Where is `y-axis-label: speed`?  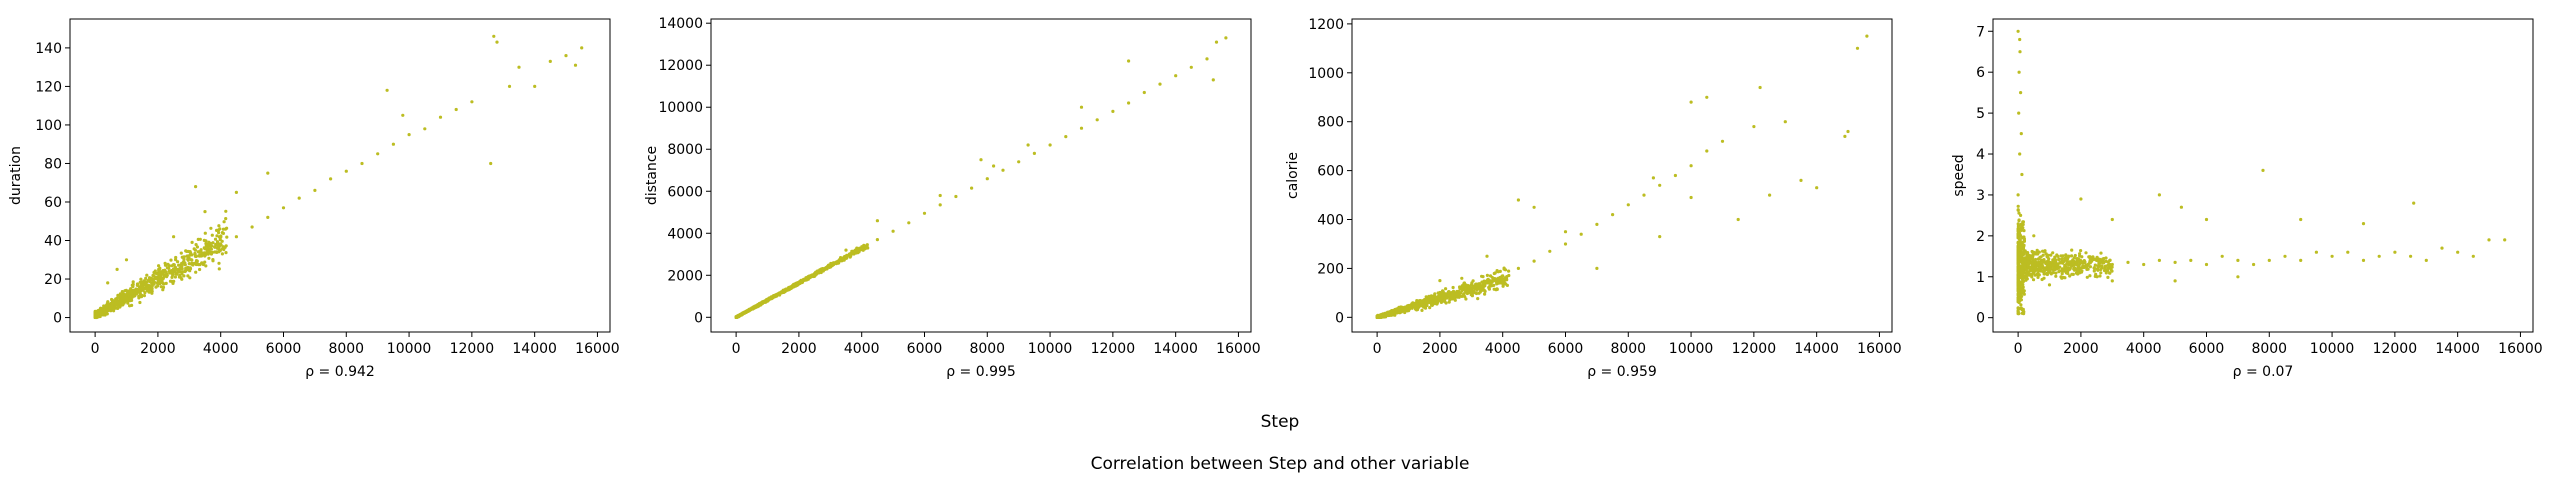 y-axis-label: speed is located at coordinates (1959, 175).